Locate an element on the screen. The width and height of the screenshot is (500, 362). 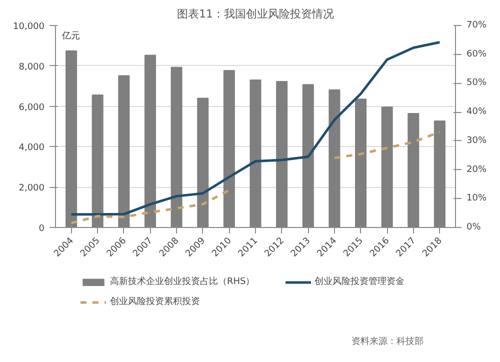
y2-tick-label: 60% is located at coordinates (476, 54).